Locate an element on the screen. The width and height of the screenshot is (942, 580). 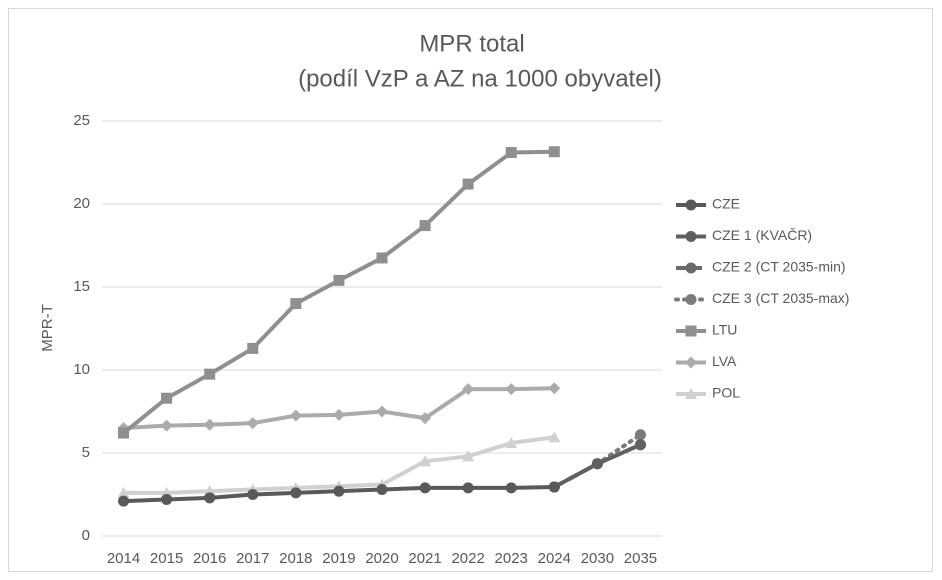
x-tick-label: 2021 is located at coordinates (424, 558).